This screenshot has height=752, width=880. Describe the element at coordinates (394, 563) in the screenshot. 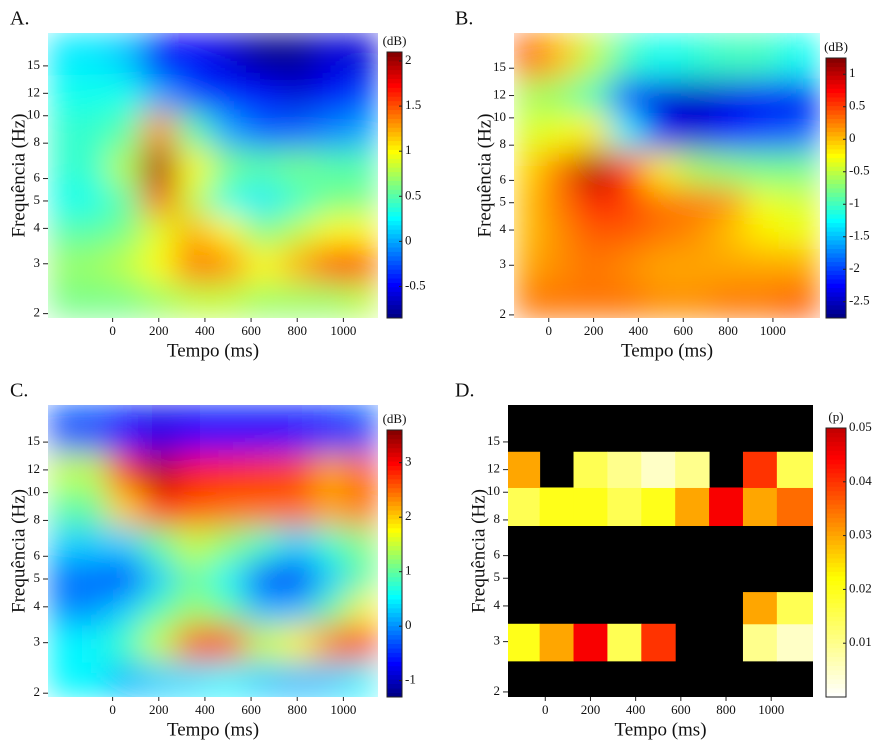

I see `colorbar-frame` at that location.